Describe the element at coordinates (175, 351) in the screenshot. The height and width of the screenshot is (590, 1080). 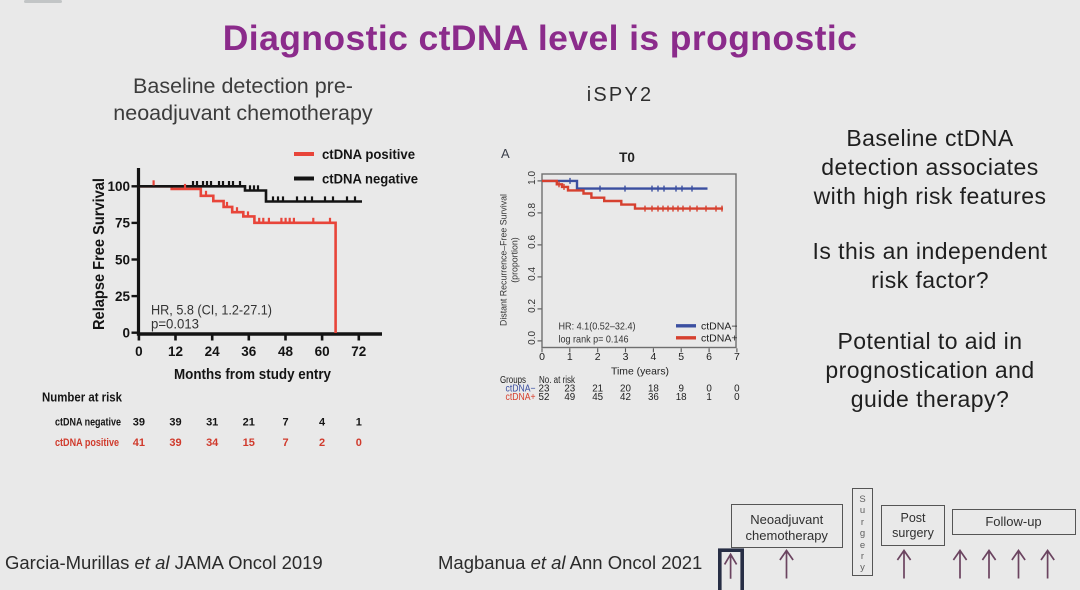
I see `svg-text: 12` at that location.